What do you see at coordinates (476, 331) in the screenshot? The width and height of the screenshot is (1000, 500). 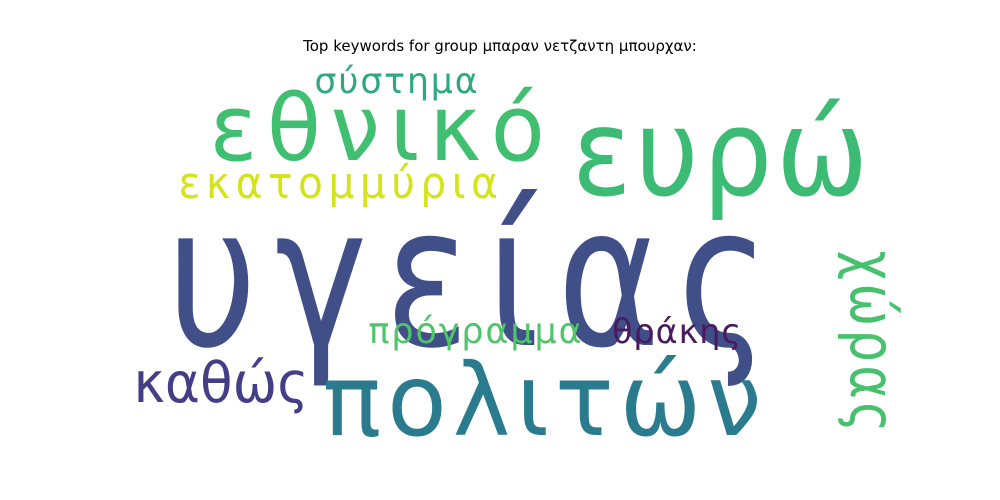 I see `word-6: πρόγραμμα` at bounding box center [476, 331].